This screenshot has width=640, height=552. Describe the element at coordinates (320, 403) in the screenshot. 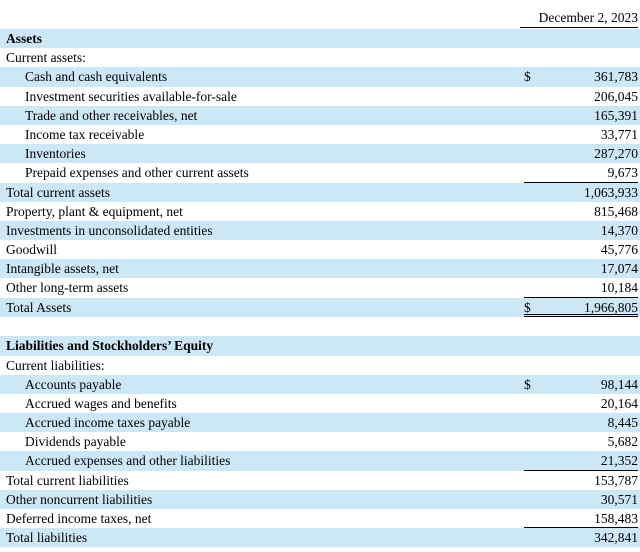

I see `line-item-row: Accrued wages and benefits 20,164` at that location.